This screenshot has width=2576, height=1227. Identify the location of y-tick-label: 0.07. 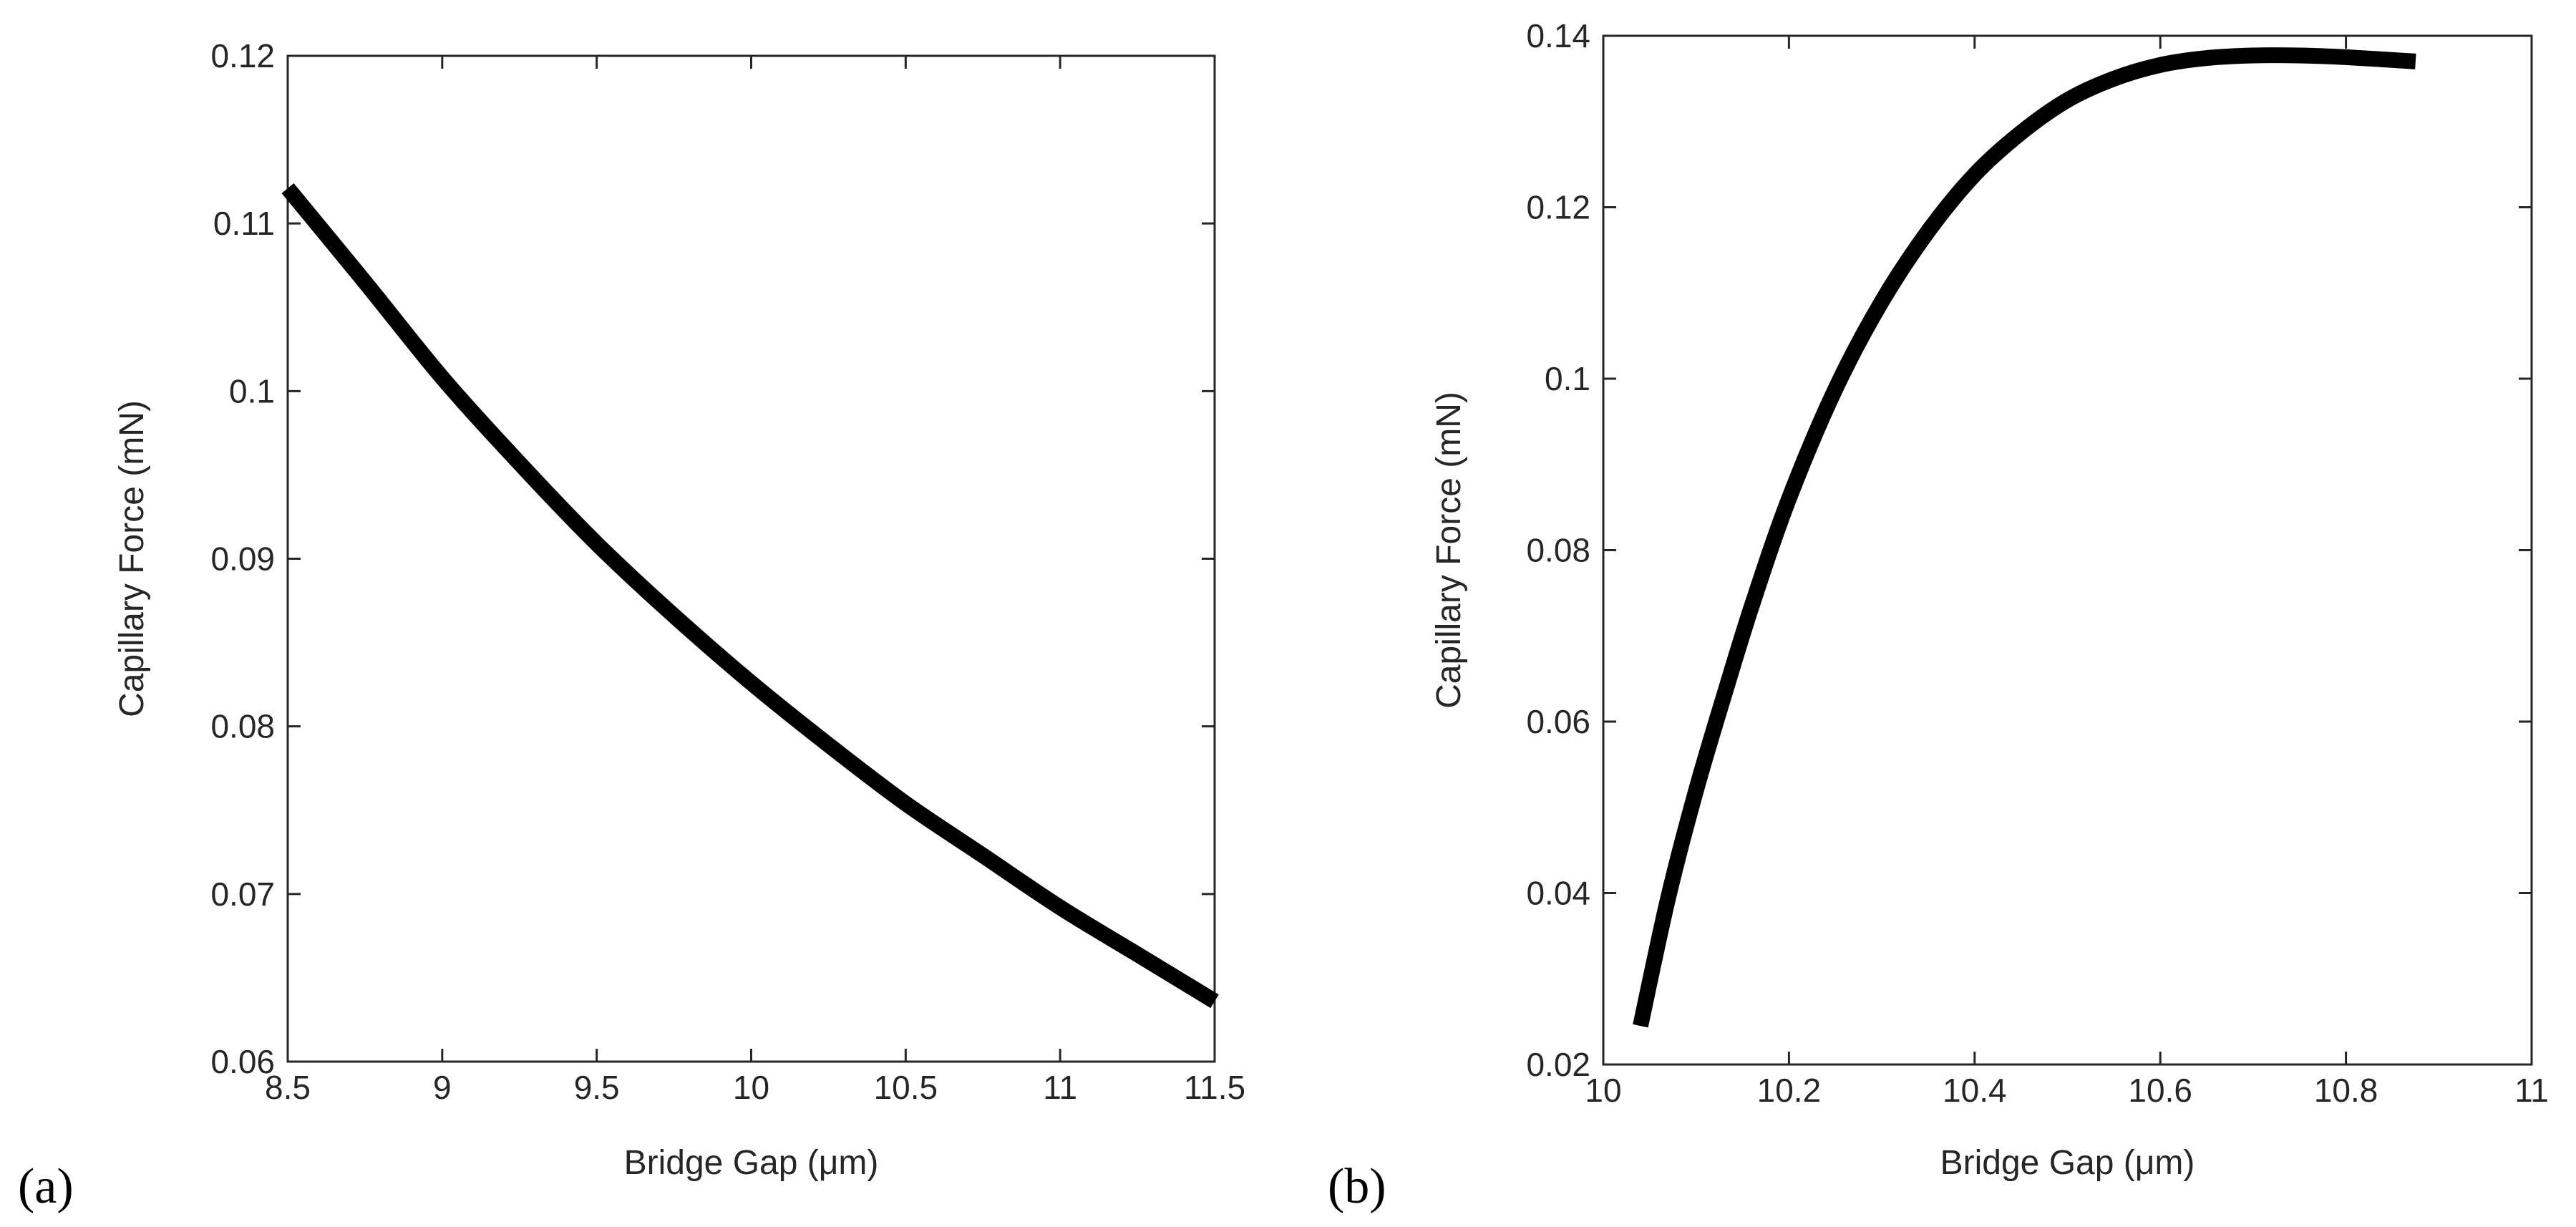
(242, 894).